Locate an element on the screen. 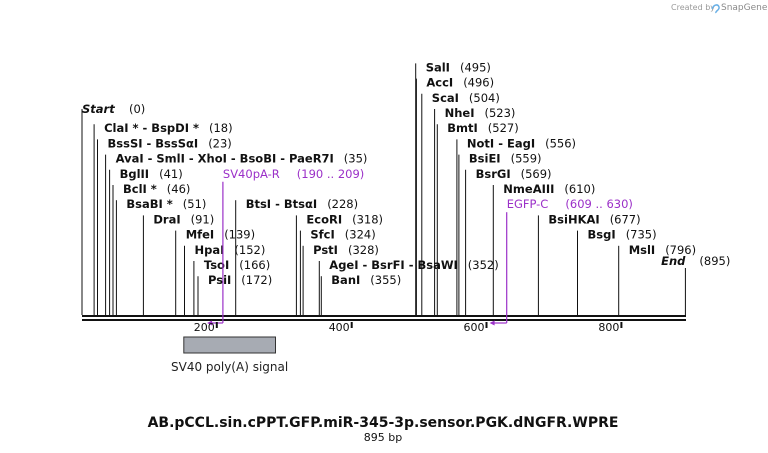 This screenshot has height=453, width=768. credit-brand: SnapGene is located at coordinates (744, 8).